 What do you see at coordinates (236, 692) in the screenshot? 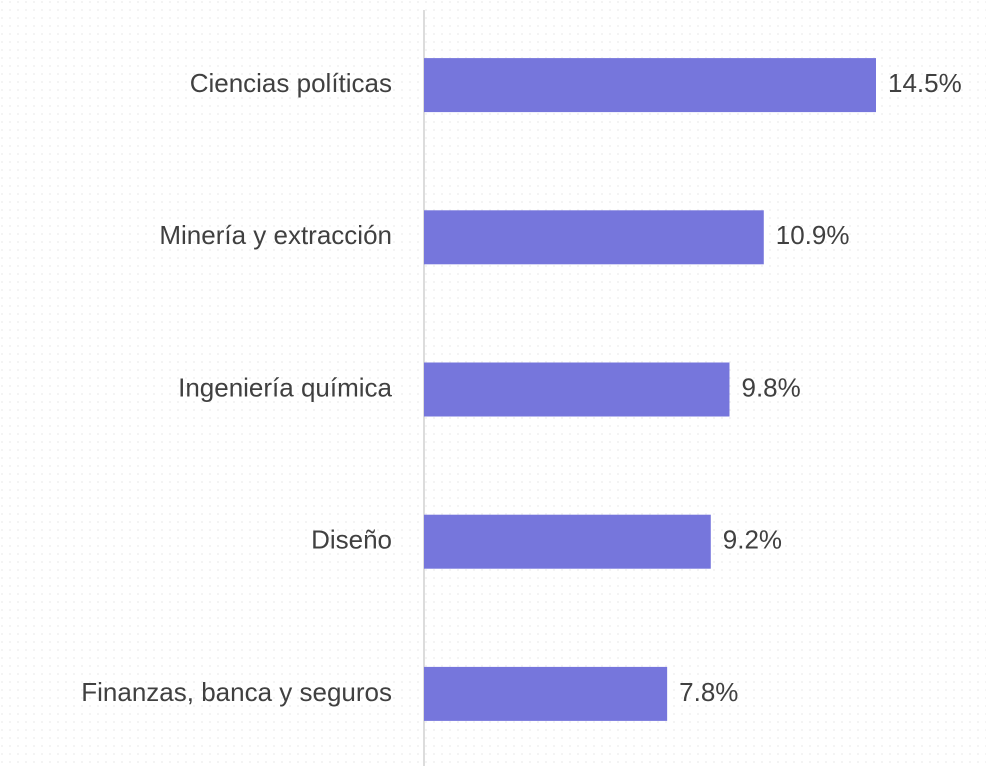
I see `category-label: Finanzas, banca y seguros` at bounding box center [236, 692].